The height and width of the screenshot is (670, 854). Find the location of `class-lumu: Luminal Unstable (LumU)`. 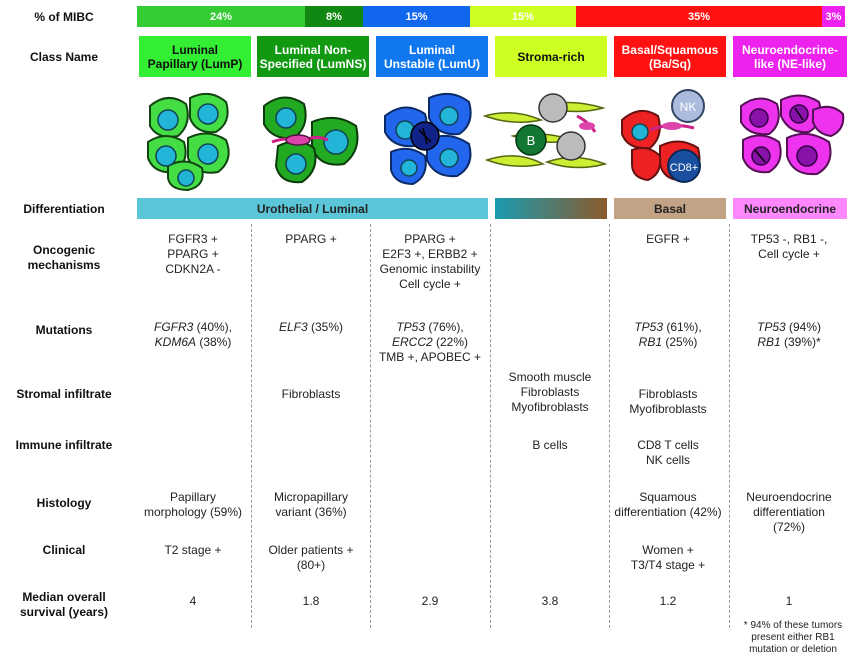

class-lumu: Luminal Unstable (LumU) is located at coordinates (432, 56).